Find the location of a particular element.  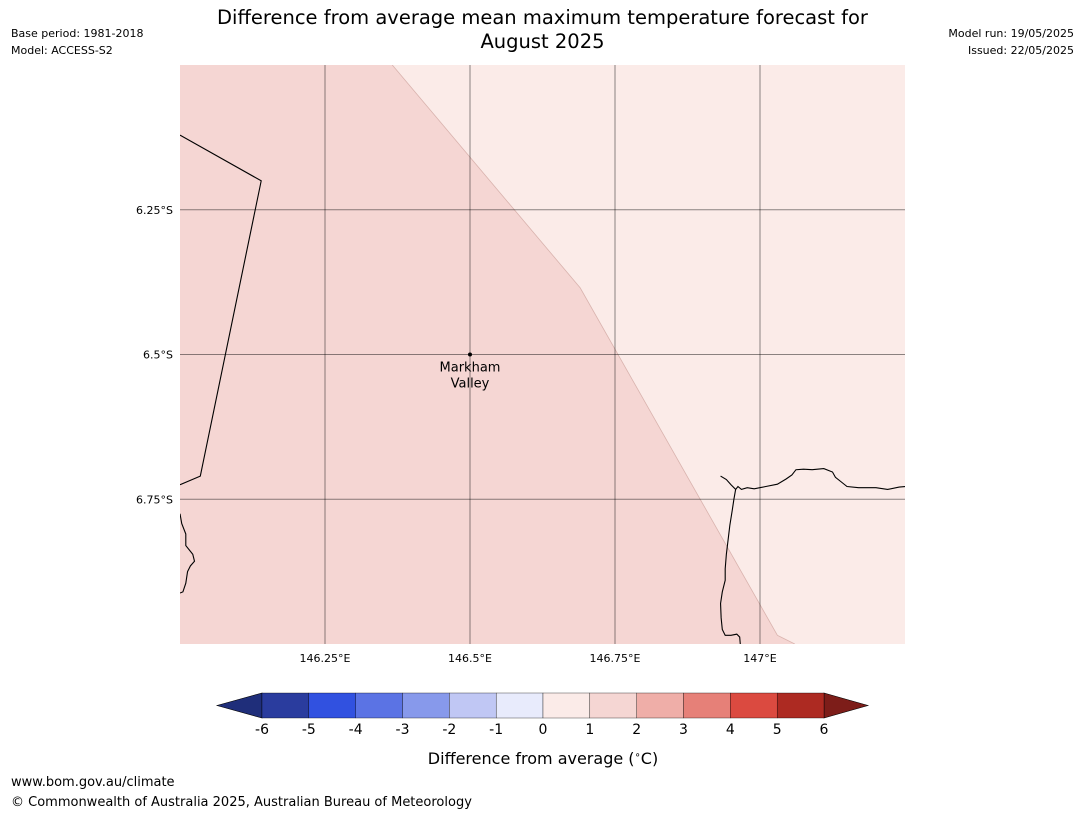

colorbar-tick-label: -5 is located at coordinates (309, 730).